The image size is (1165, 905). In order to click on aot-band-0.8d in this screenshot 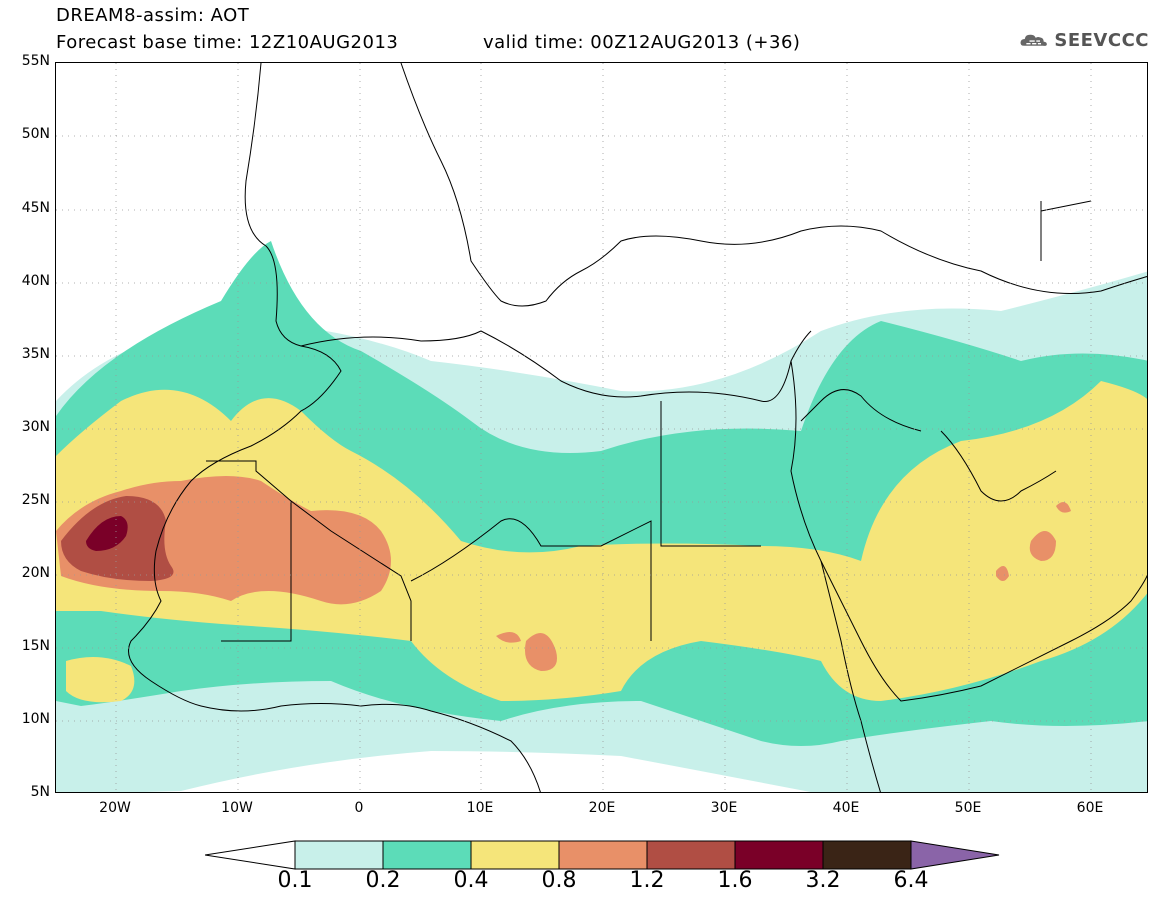, I will do `click(100, 680)`.